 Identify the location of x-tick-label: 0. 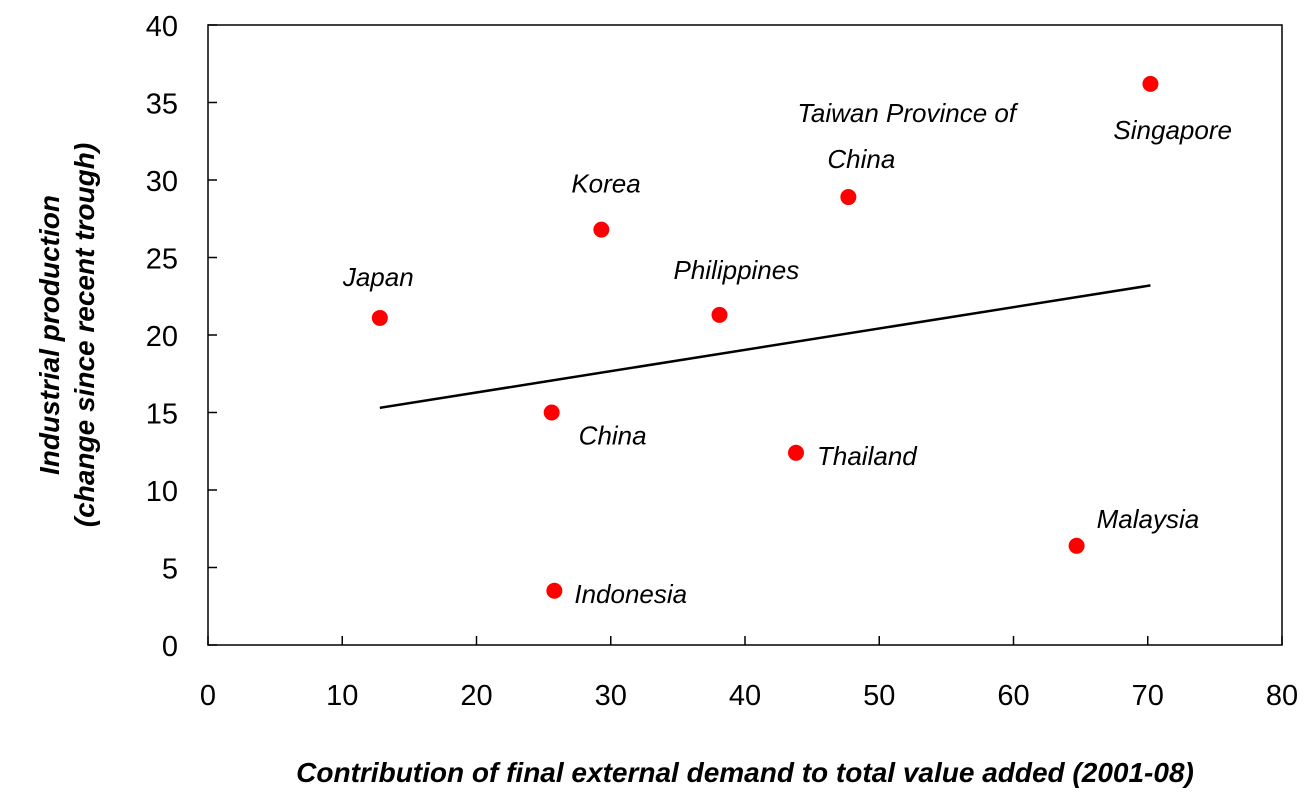
(208, 696).